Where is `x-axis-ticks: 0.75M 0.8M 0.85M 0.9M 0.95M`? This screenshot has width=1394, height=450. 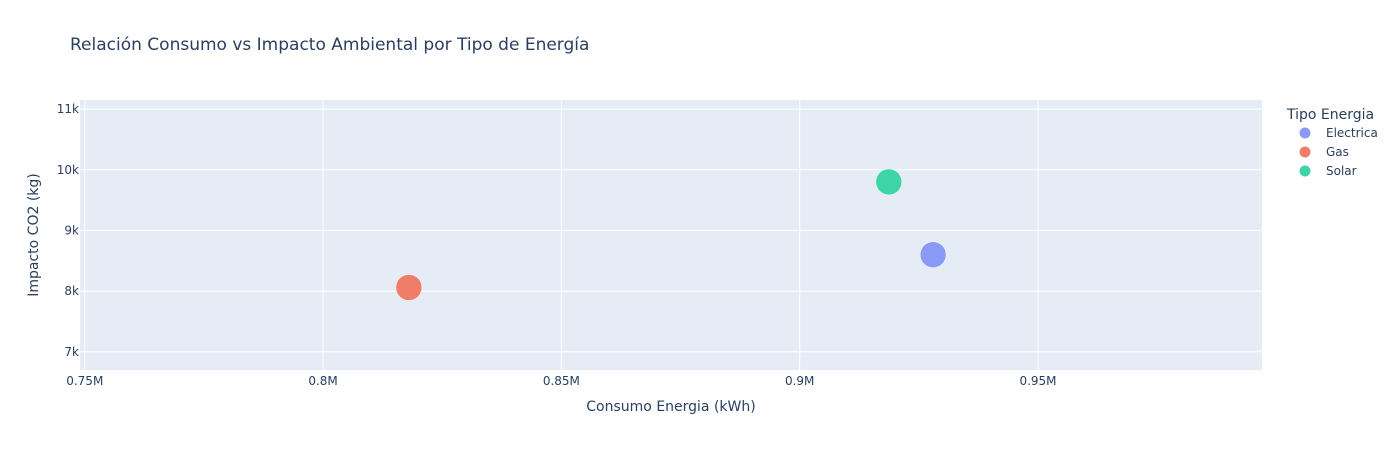 x-axis-ticks: 0.75M 0.8M 0.85M 0.9M 0.95M is located at coordinates (561, 381).